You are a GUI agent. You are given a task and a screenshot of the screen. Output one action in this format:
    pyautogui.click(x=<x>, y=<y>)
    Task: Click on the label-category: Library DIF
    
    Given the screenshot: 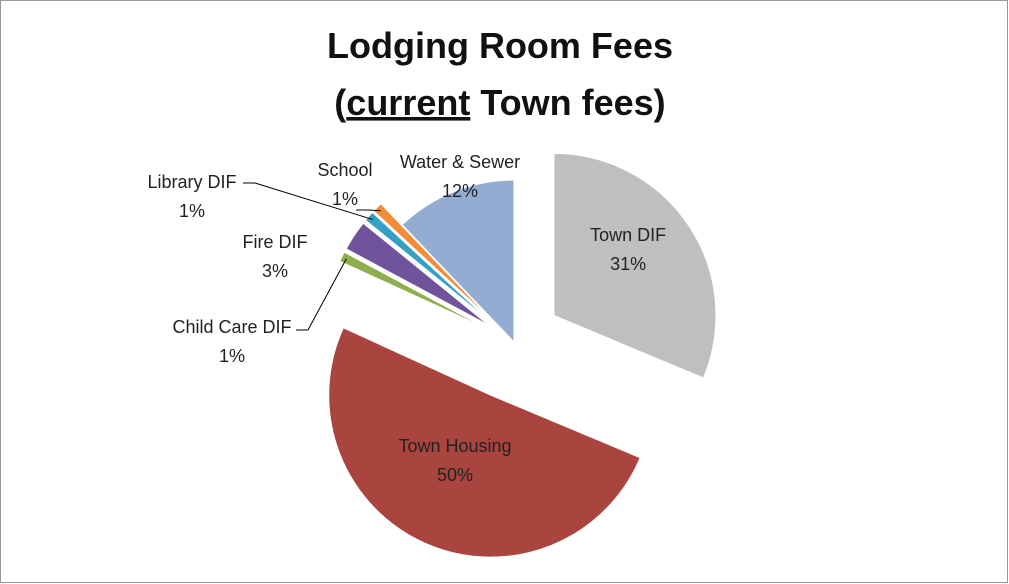 What is the action you would take?
    pyautogui.click(x=192, y=182)
    